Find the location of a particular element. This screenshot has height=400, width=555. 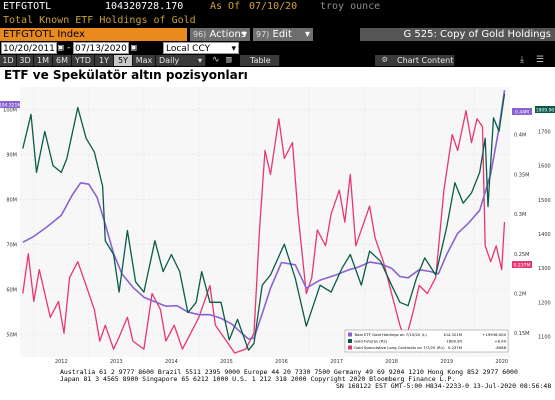

legend-series-change: +8.00 is located at coordinates (500, 341).